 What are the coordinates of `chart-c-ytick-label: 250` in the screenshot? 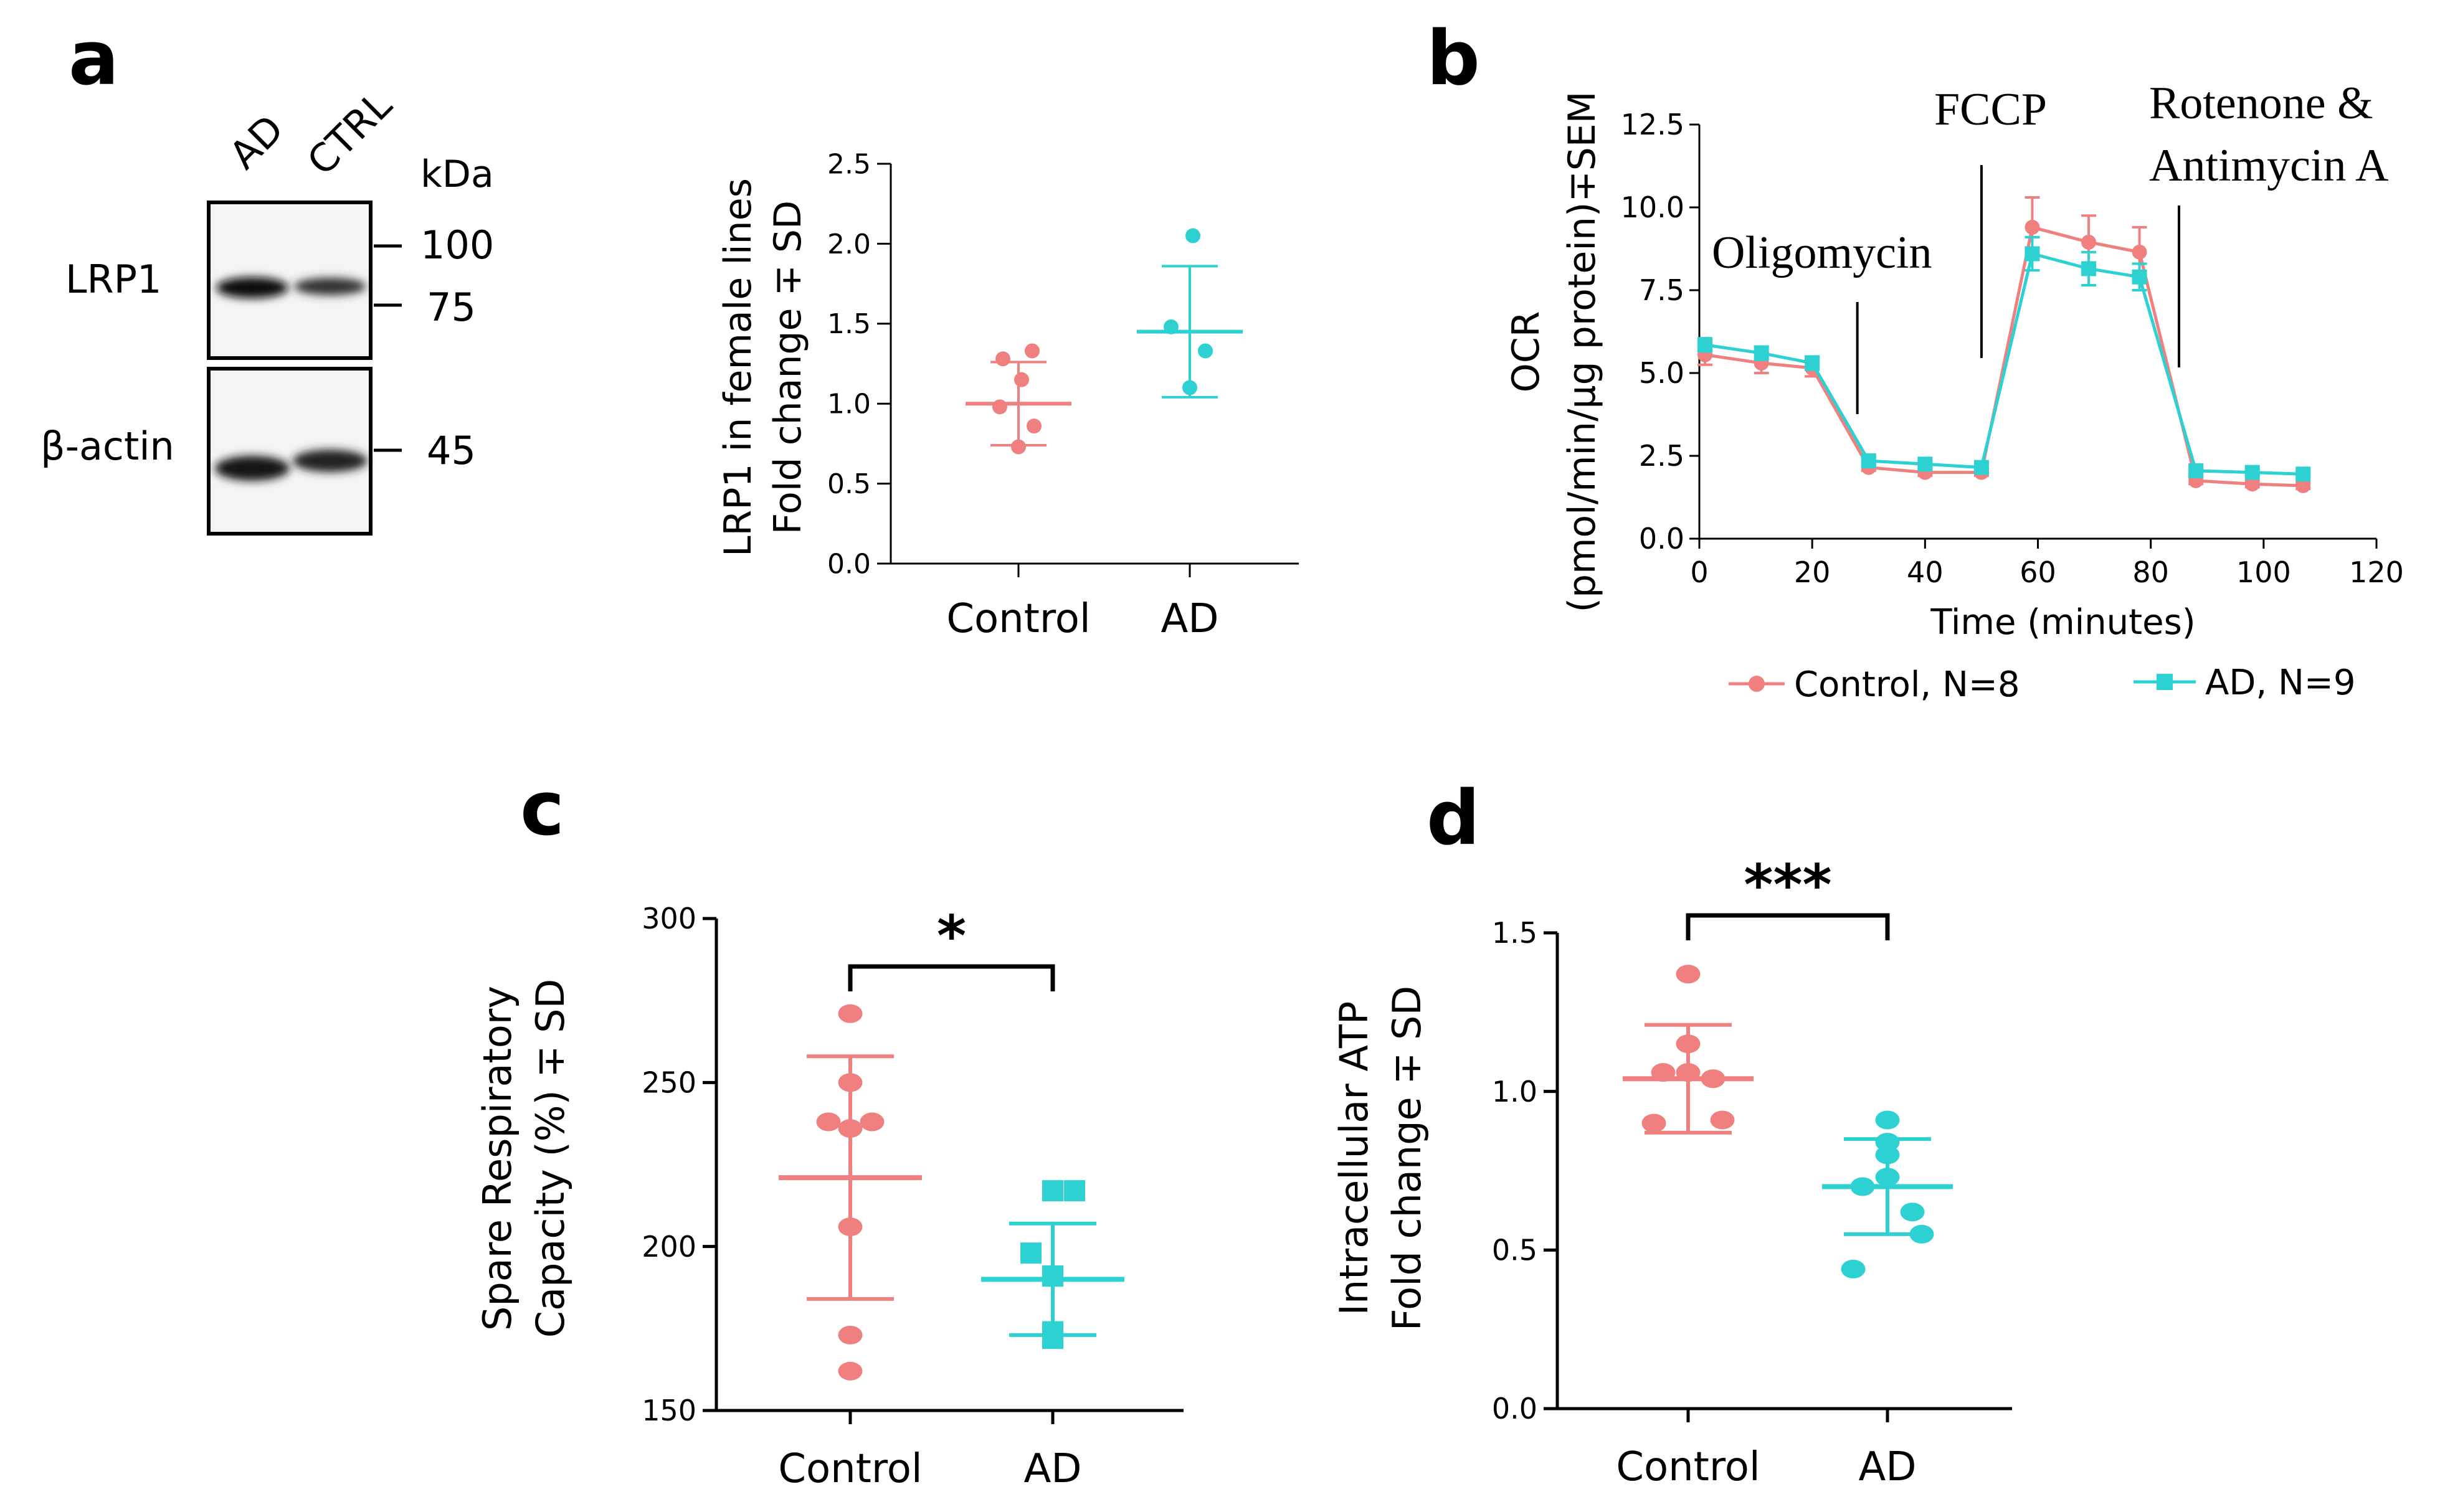 It's located at (669, 1082).